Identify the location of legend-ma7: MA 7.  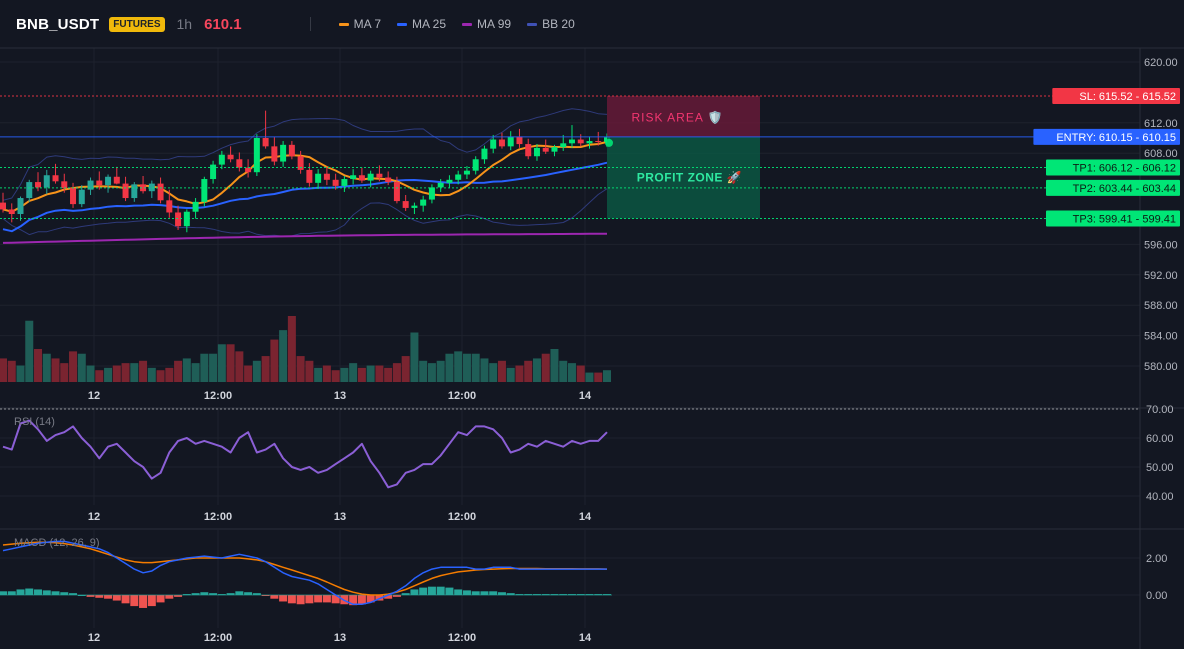
(359, 24).